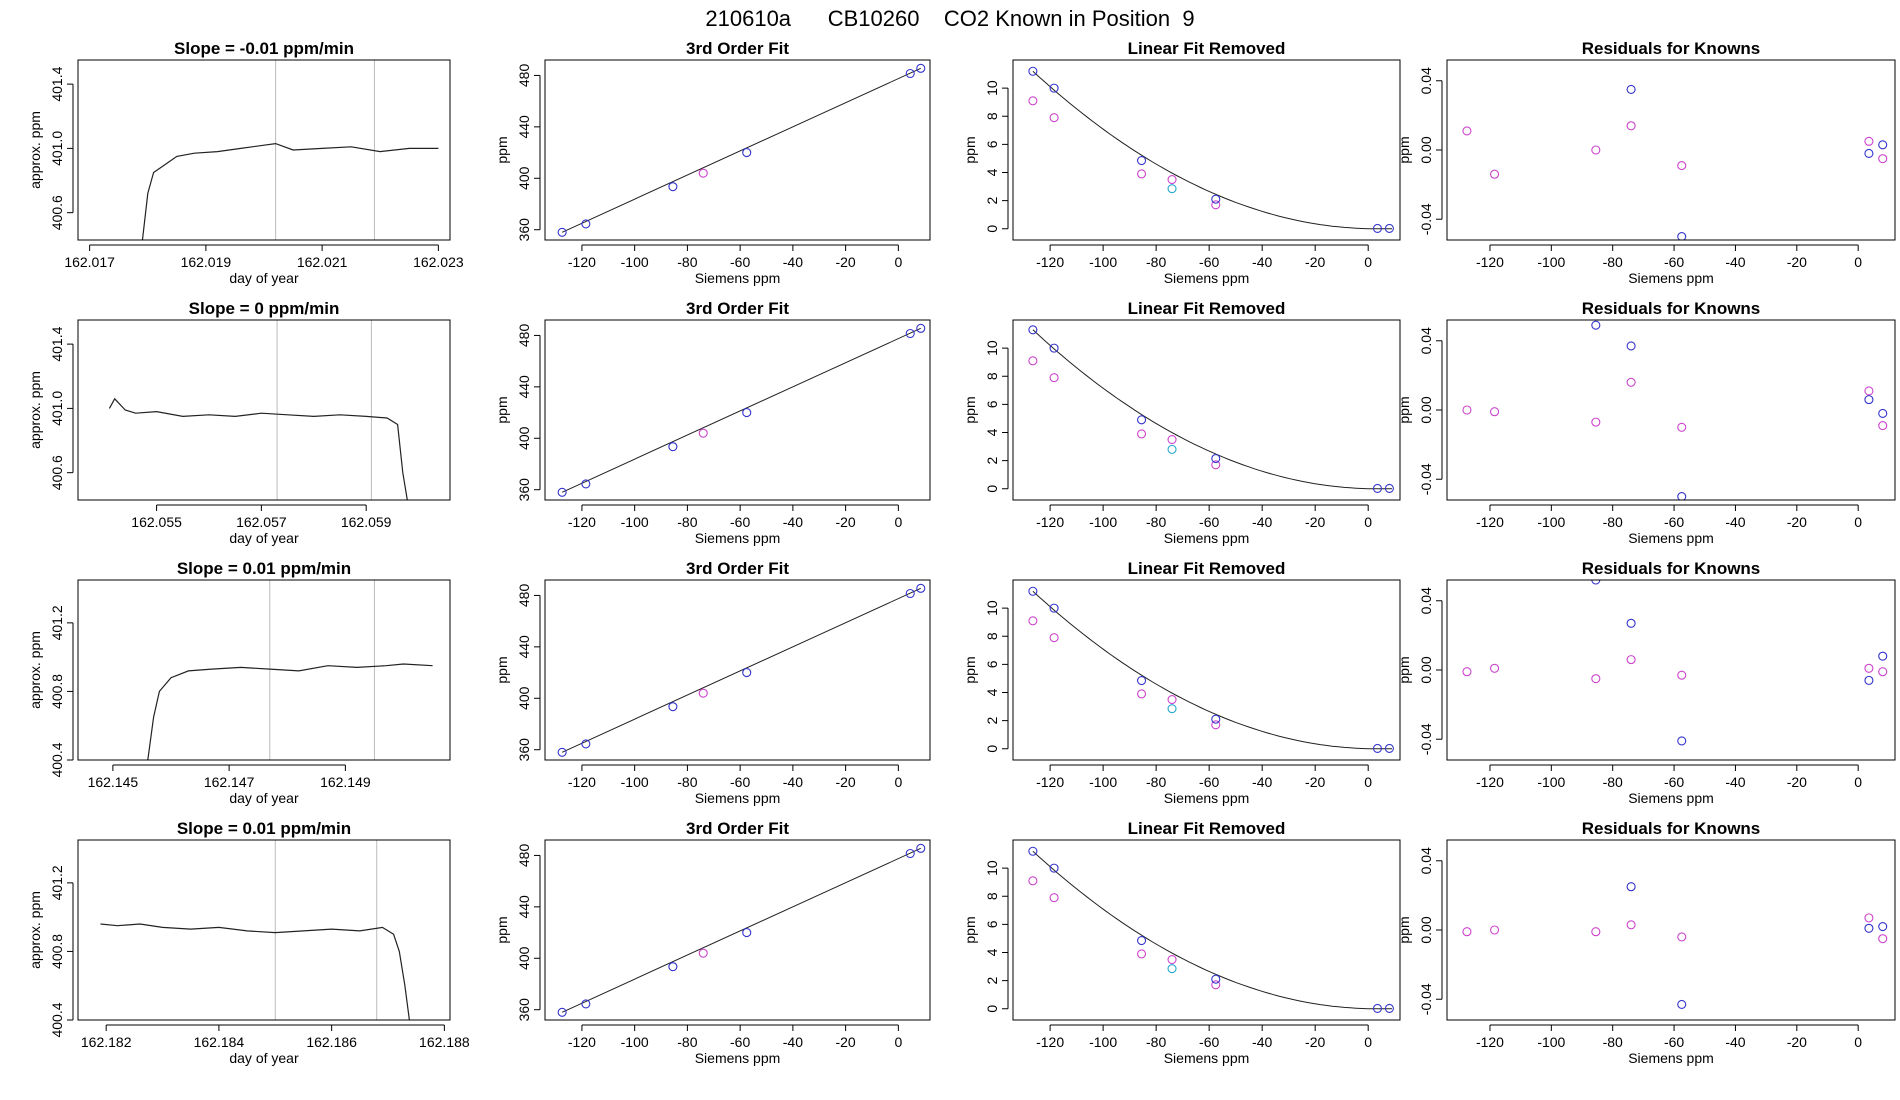 Image resolution: width=1900 pixels, height=1100 pixels. I want to click on trace-plot-frame, so click(264, 930).